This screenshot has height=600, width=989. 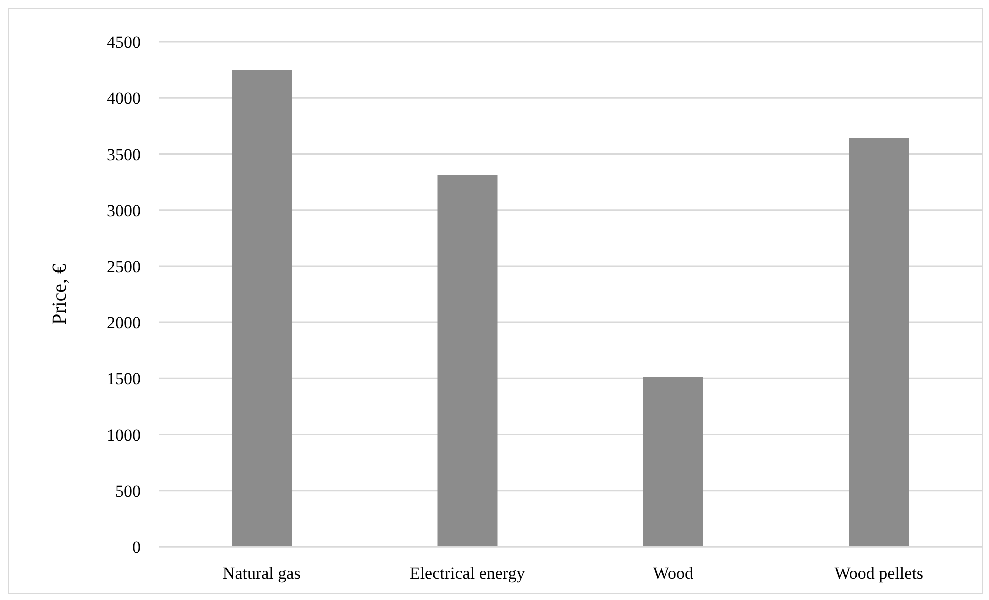 What do you see at coordinates (879, 574) in the screenshot?
I see `x-tick-label: Wood pellets` at bounding box center [879, 574].